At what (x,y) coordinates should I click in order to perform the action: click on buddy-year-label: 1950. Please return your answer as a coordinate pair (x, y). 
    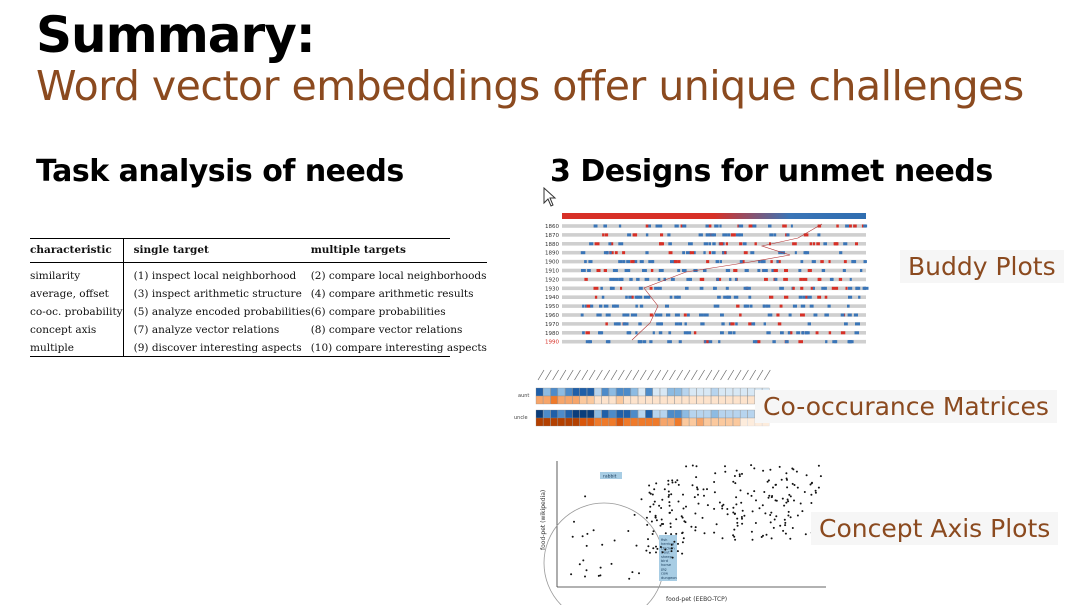
    Looking at the image, I should click on (552, 307).